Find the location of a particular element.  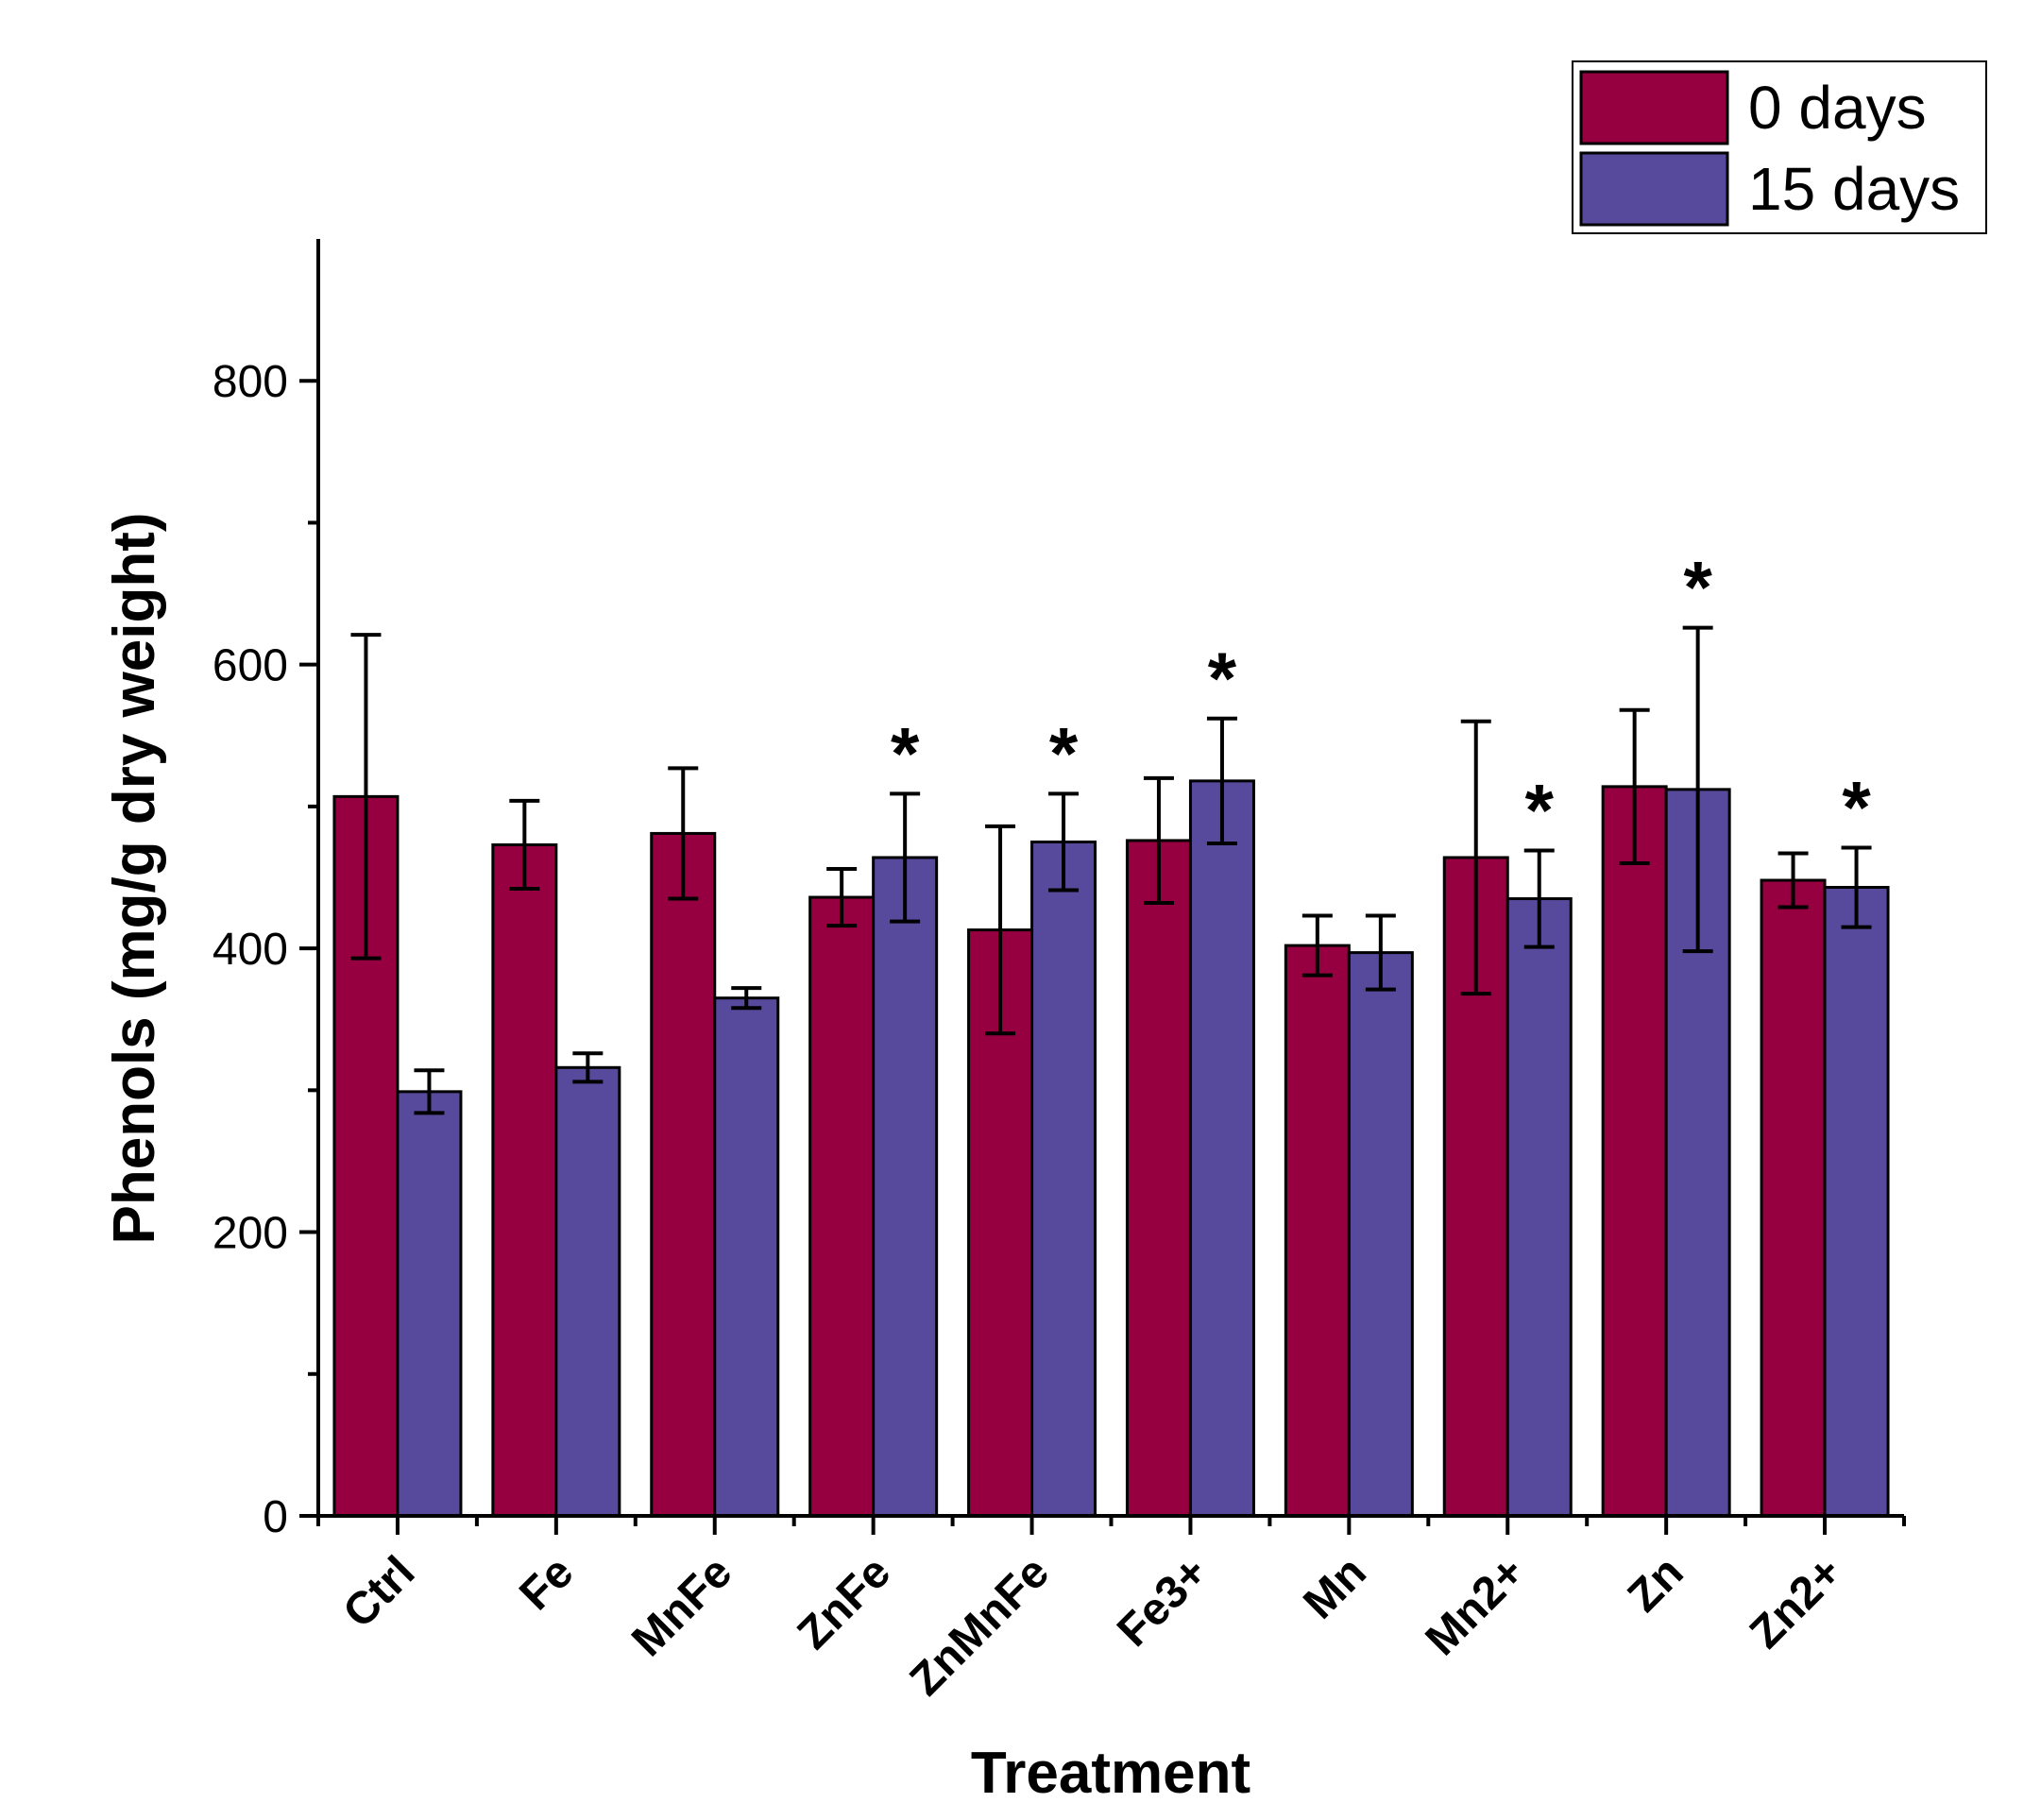

x-tick-label: Fe3+ is located at coordinates (1163, 1602).